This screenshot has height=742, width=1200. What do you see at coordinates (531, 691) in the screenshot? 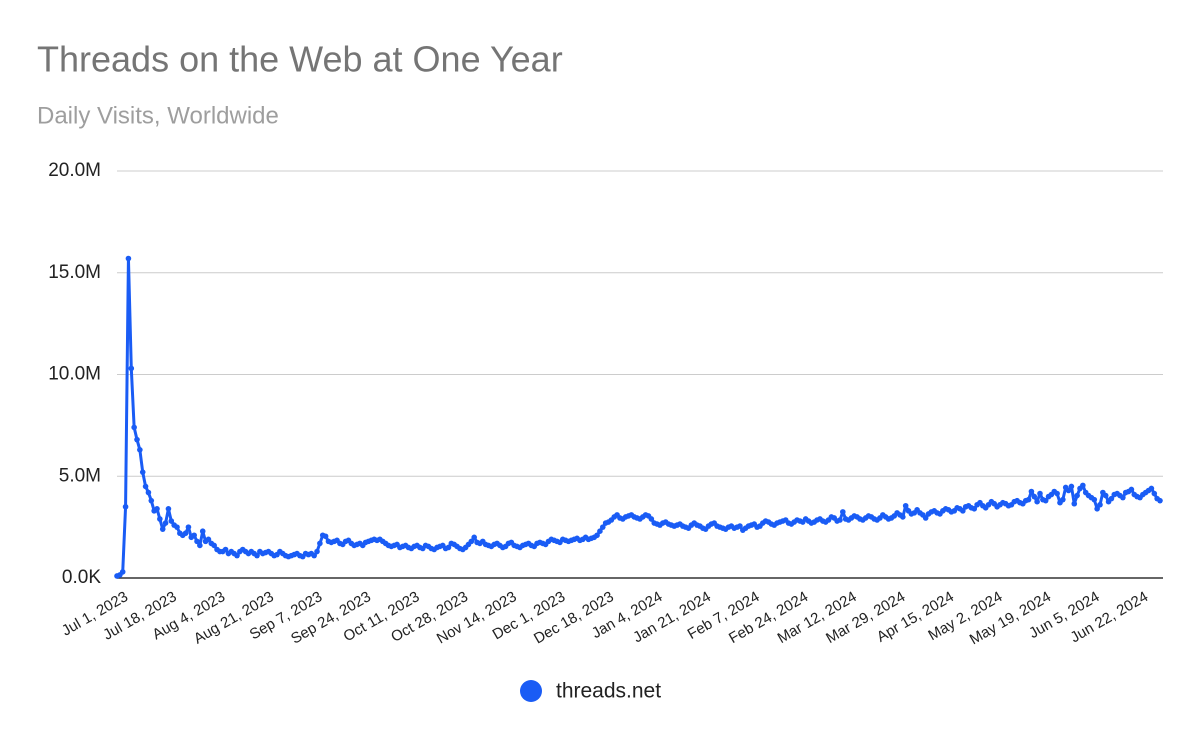
I see `legend-marker` at bounding box center [531, 691].